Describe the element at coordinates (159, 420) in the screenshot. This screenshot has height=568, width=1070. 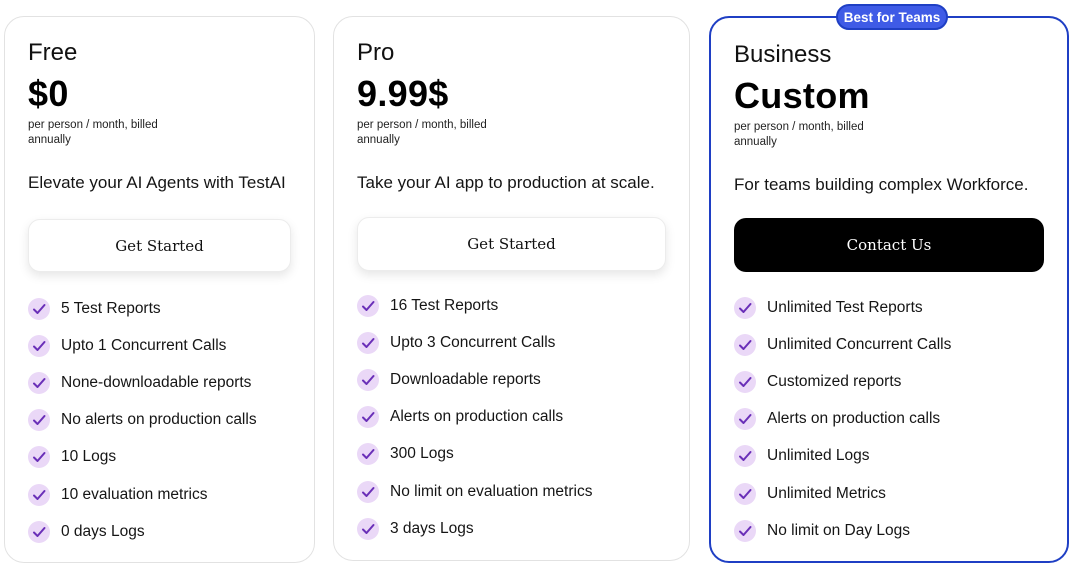
I see `feature-label: No alerts on production calls` at that location.